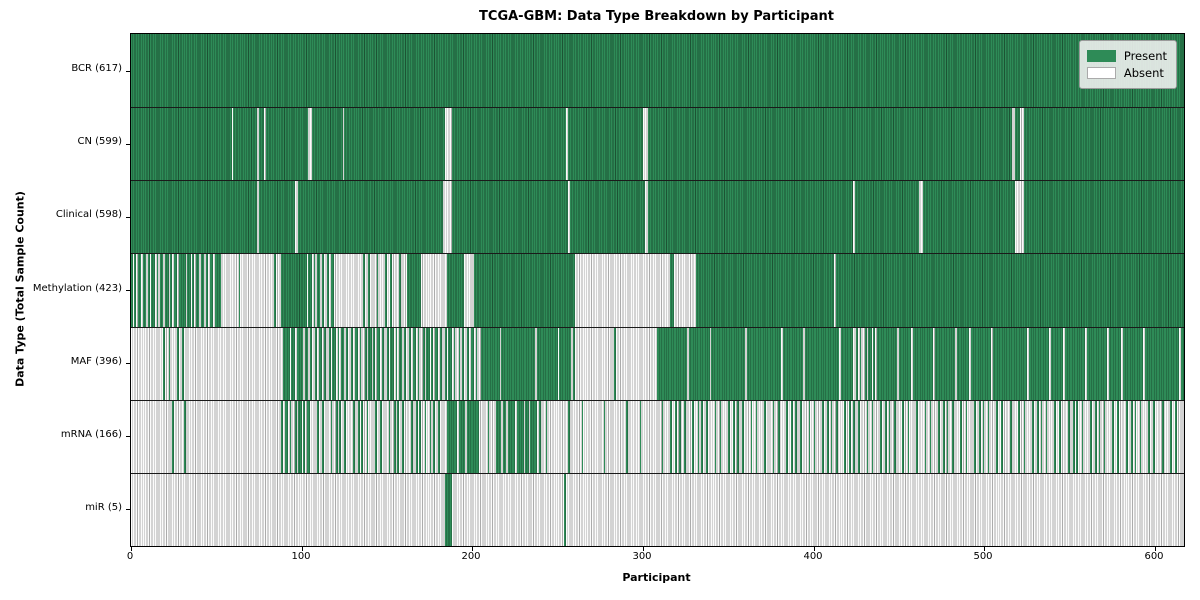  What do you see at coordinates (814, 549) in the screenshot?
I see `x-tick-mark` at bounding box center [814, 549].